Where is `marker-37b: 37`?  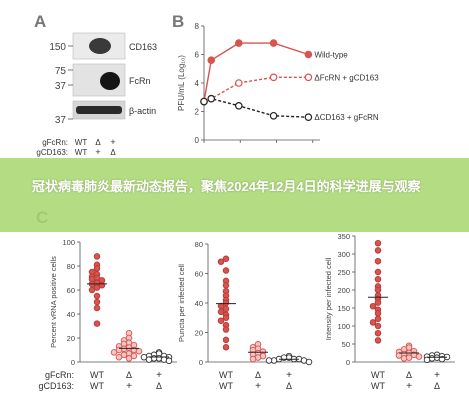 marker-37b: 37 is located at coordinates (61, 120).